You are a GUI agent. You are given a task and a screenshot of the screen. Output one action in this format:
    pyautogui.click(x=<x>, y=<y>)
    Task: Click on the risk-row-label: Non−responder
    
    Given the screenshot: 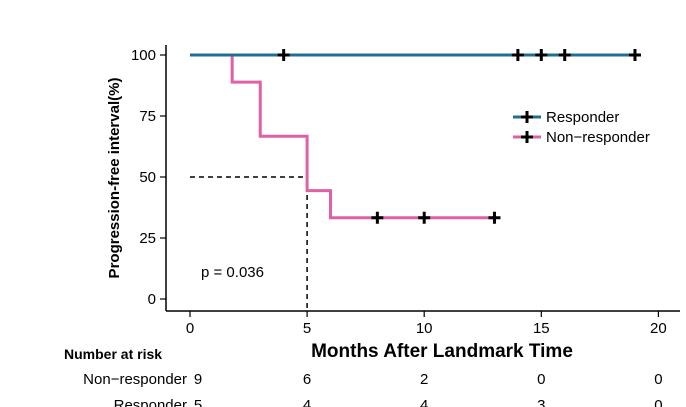 What is the action you would take?
    pyautogui.click(x=135, y=379)
    